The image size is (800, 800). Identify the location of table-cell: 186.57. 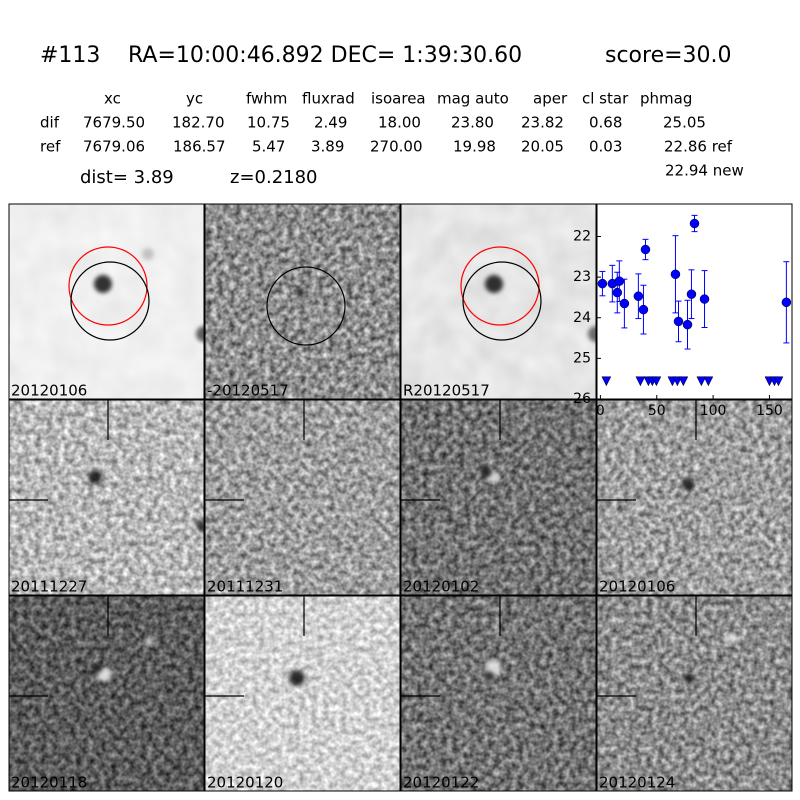
(199, 147).